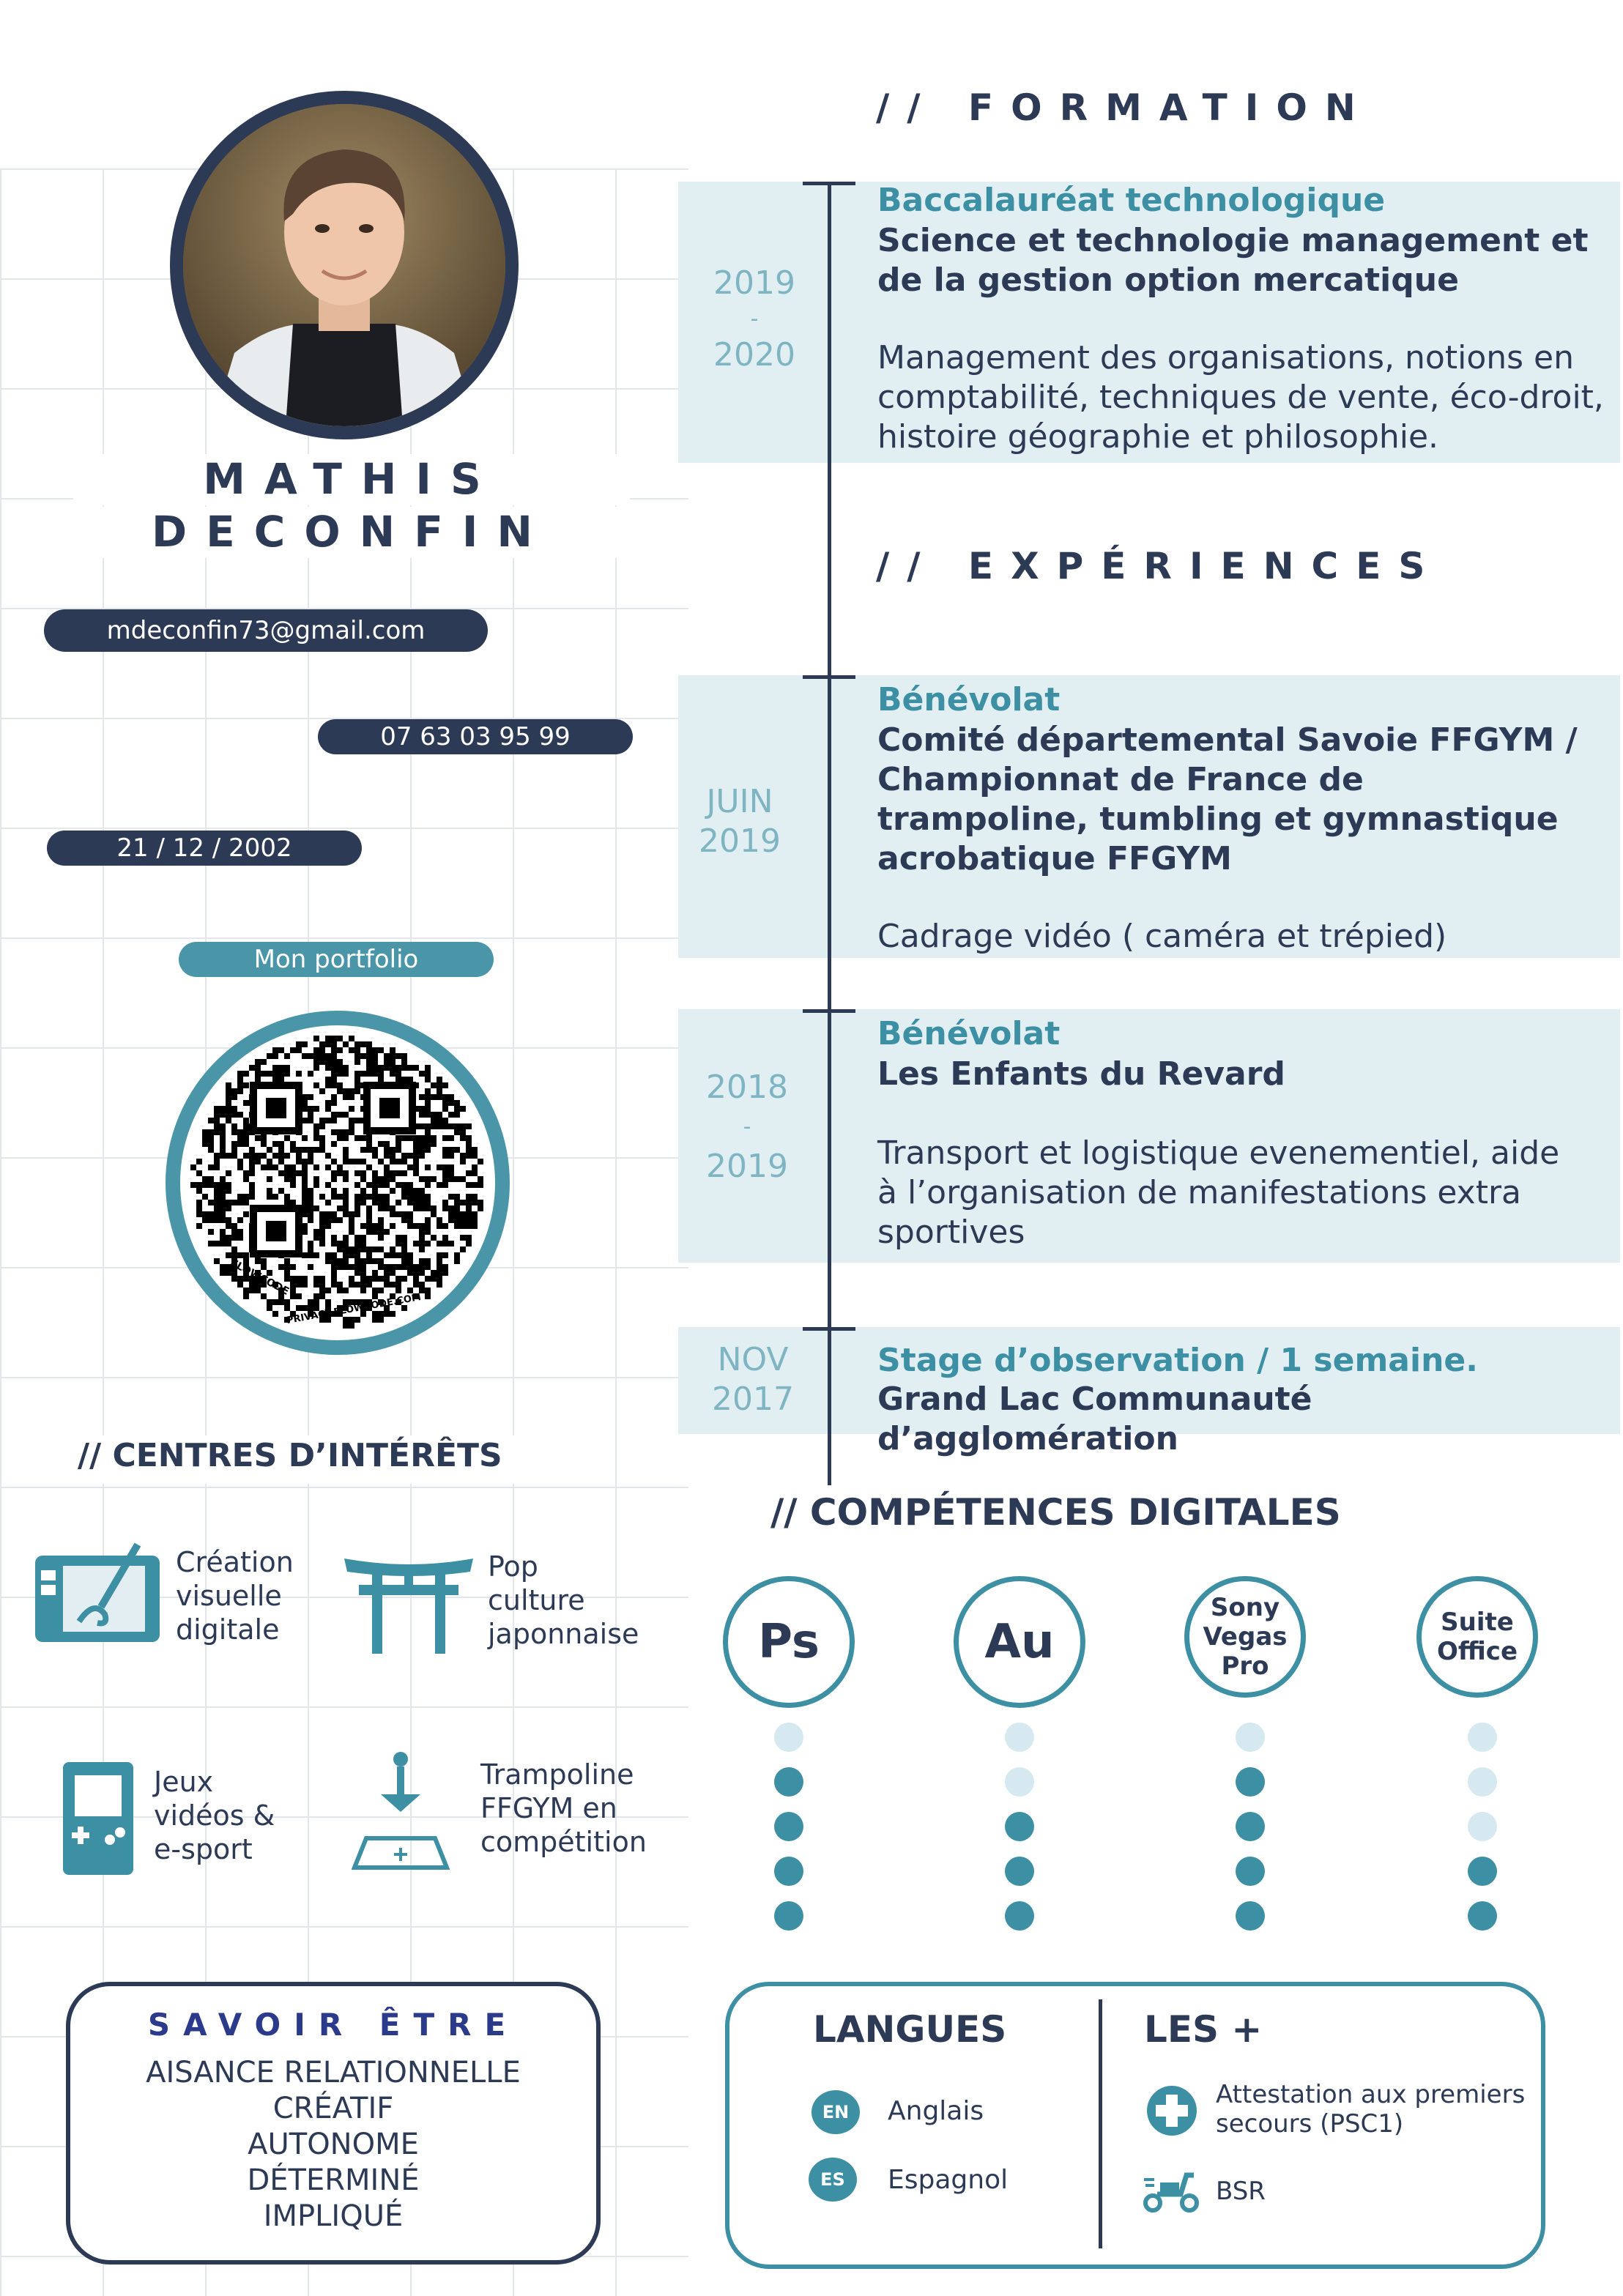 The width and height of the screenshot is (1623, 2296). What do you see at coordinates (333, 2180) in the screenshot?
I see `savoir-etre-item: DÉTERMINÉ` at bounding box center [333, 2180].